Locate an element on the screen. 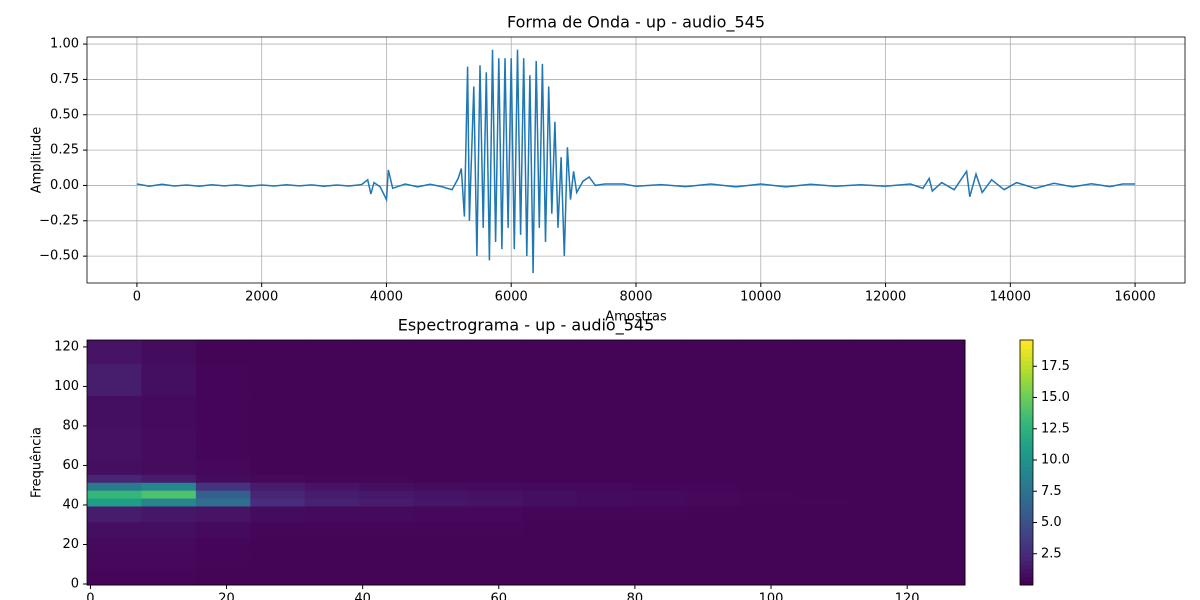 The height and width of the screenshot is (600, 1200). x-tick-label: 10000 is located at coordinates (760, 297).